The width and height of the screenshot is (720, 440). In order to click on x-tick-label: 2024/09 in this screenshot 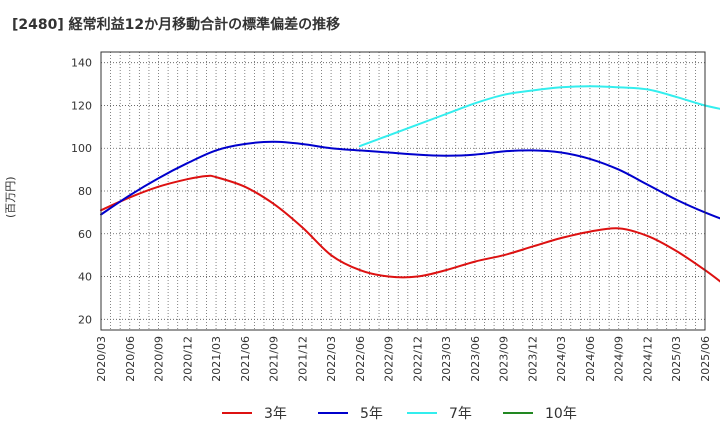, I will do `click(619, 359)`.